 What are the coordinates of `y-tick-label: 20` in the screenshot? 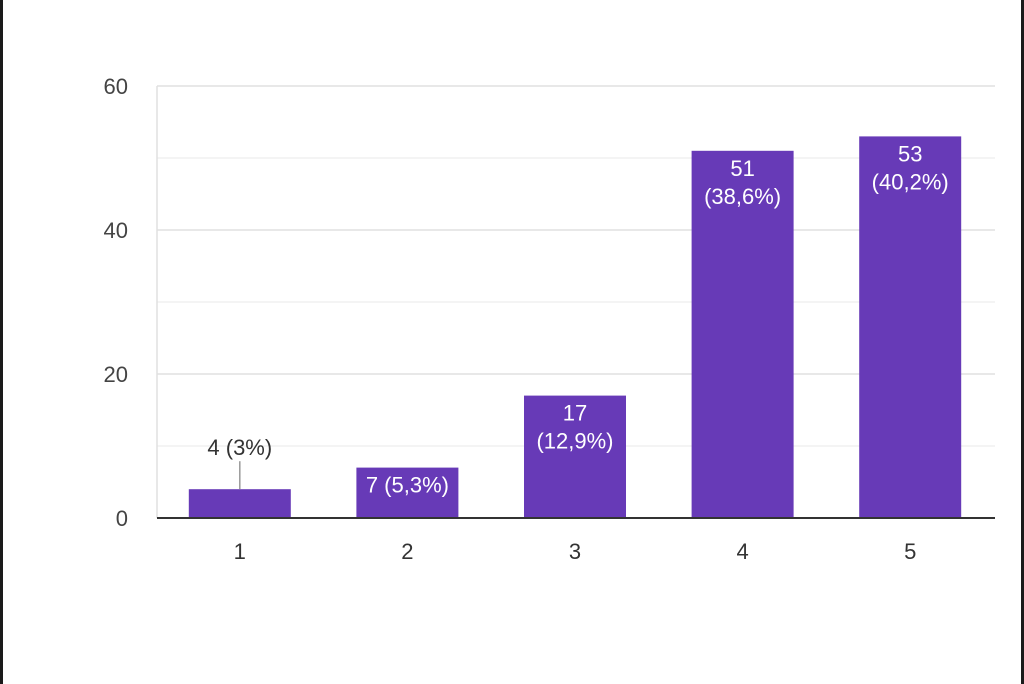 It's located at (116, 374).